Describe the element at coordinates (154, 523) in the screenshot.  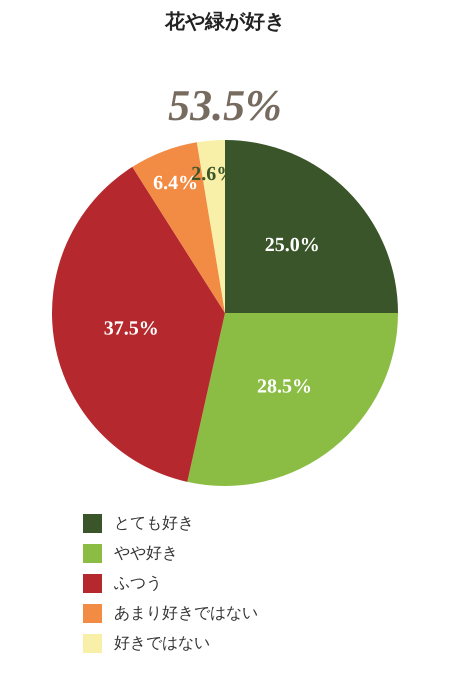
I see `legend-label: とても好き` at that location.